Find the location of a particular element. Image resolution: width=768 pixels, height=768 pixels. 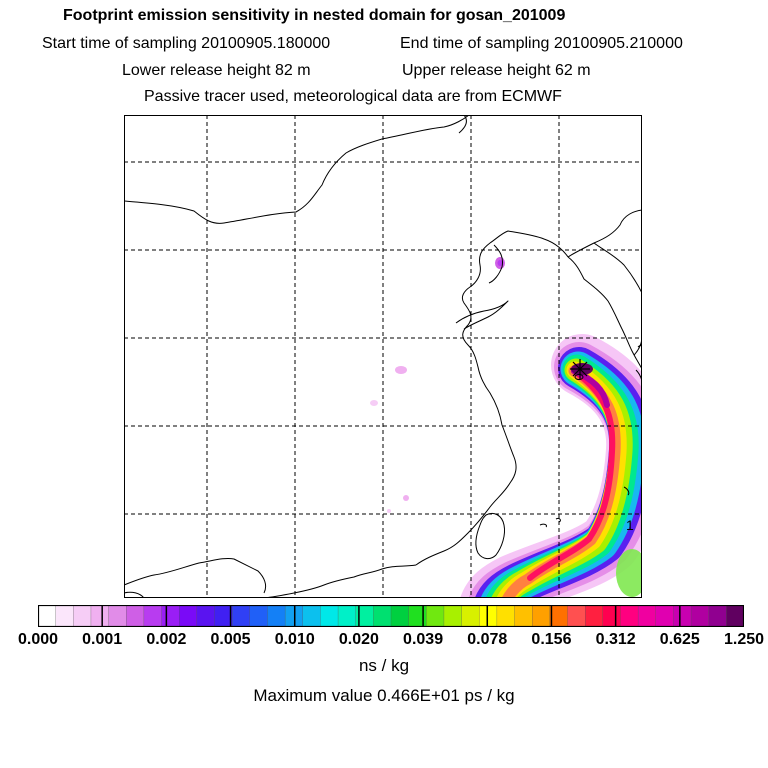

start-time-label: Start time of sampling 20100905.180000 is located at coordinates (186, 43).